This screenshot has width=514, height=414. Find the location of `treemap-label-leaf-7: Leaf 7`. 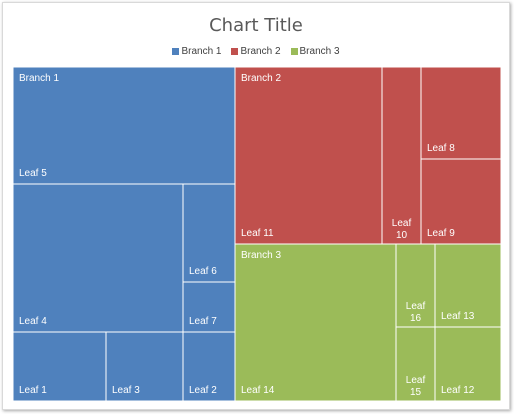

treemap-label-leaf-7: Leaf 7 is located at coordinates (203, 321).